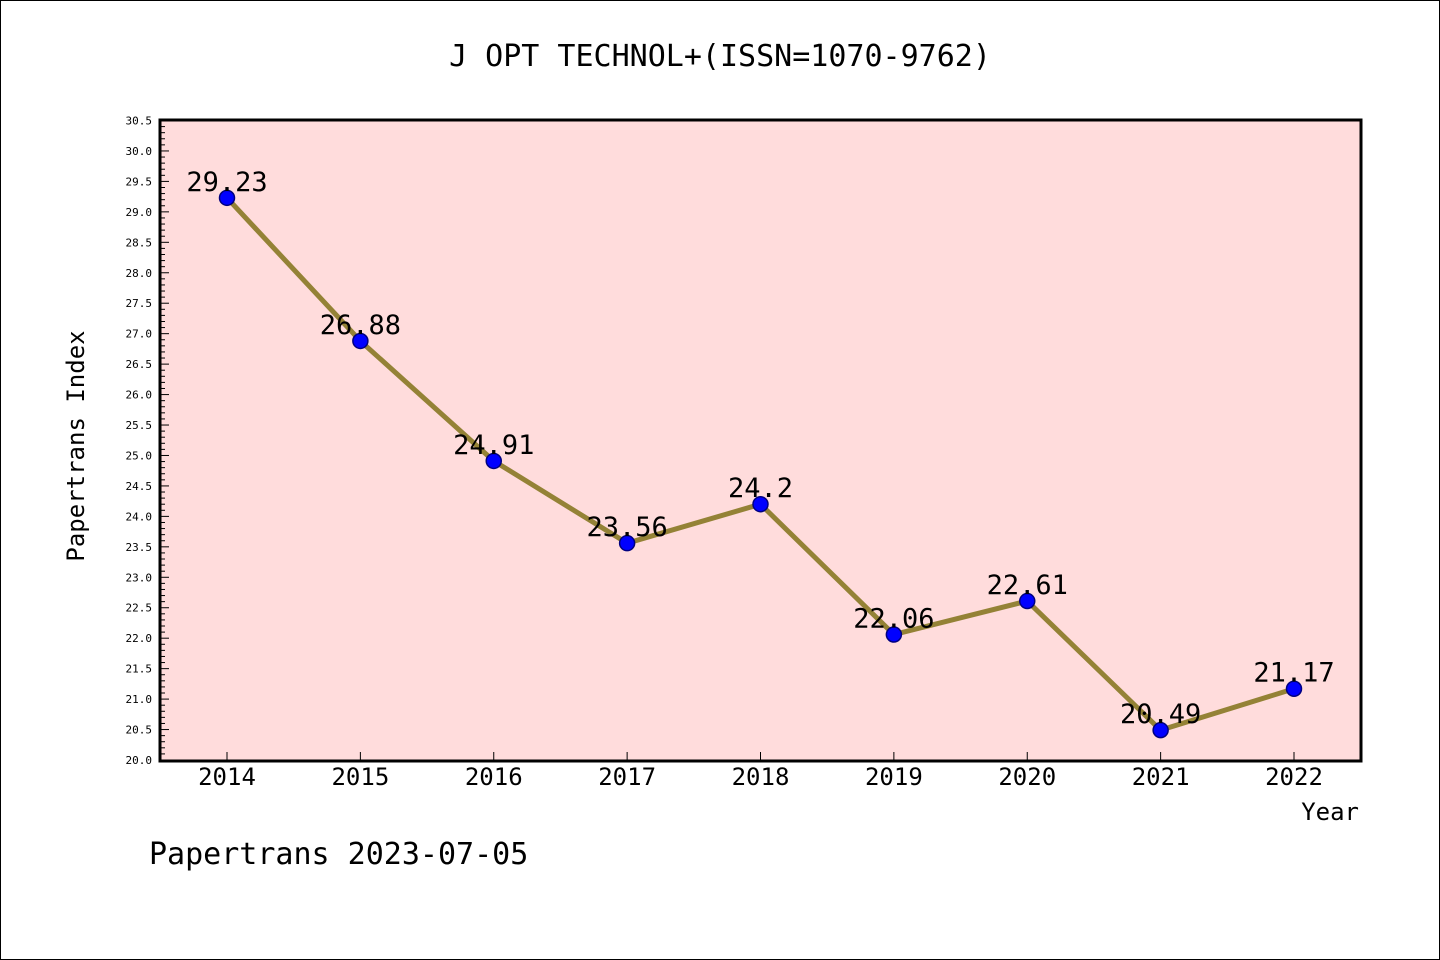 Image resolution: width=1440 pixels, height=960 pixels. Describe the element at coordinates (894, 777) in the screenshot. I see `x-tick-label: 2019` at that location.